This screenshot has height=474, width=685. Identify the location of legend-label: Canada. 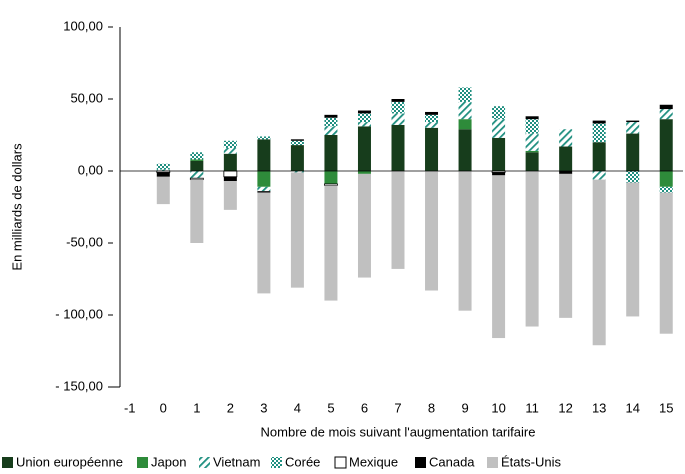
(452, 461).